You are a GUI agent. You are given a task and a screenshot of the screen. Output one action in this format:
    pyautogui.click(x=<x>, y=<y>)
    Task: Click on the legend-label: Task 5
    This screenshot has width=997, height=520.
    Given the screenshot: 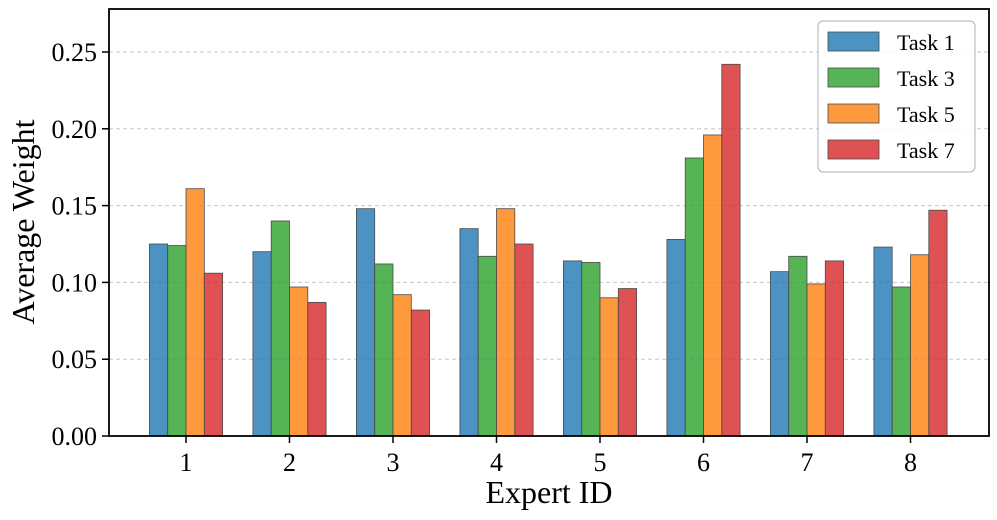 What is the action you would take?
    pyautogui.click(x=926, y=114)
    